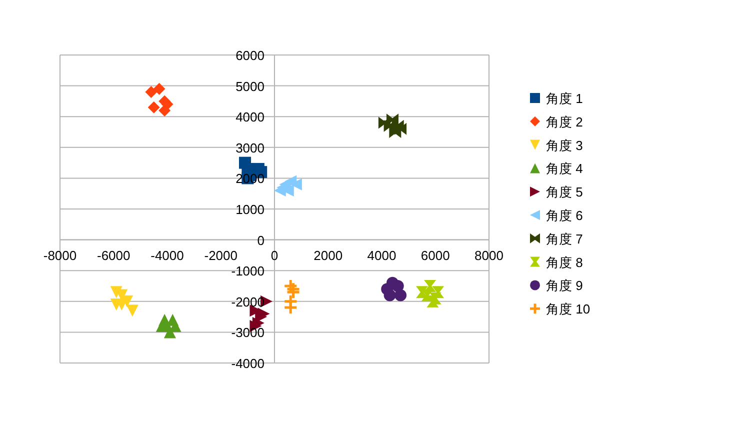  What do you see at coordinates (250, 86) in the screenshot?
I see `y-tick-label: 5000` at bounding box center [250, 86].